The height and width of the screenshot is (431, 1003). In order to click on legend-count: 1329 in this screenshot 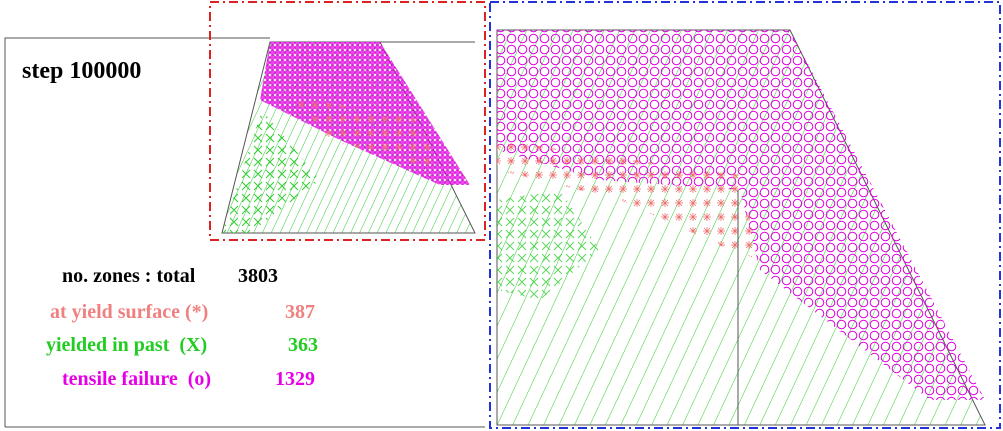, I will do `click(295, 379)`.